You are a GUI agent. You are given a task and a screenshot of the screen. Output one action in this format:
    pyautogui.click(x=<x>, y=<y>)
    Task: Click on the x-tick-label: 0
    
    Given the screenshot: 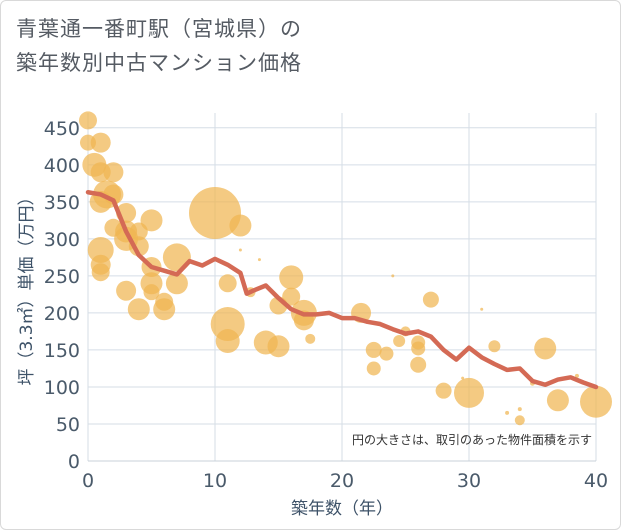 What is the action you would take?
    pyautogui.click(x=88, y=481)
    